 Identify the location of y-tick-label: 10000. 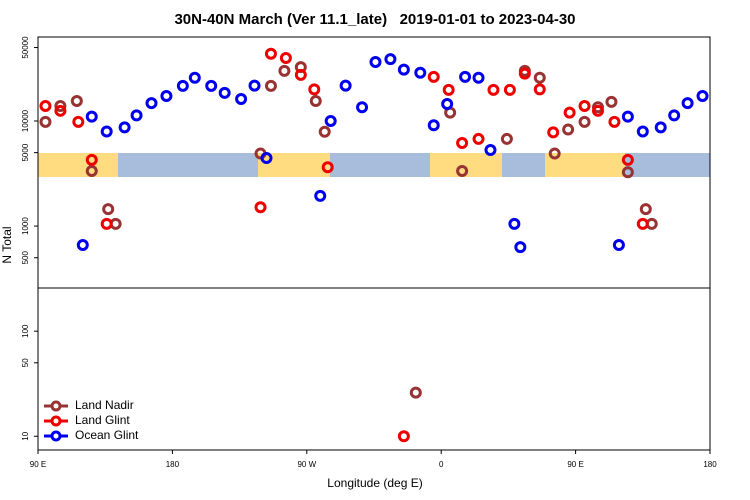
(25, 120).